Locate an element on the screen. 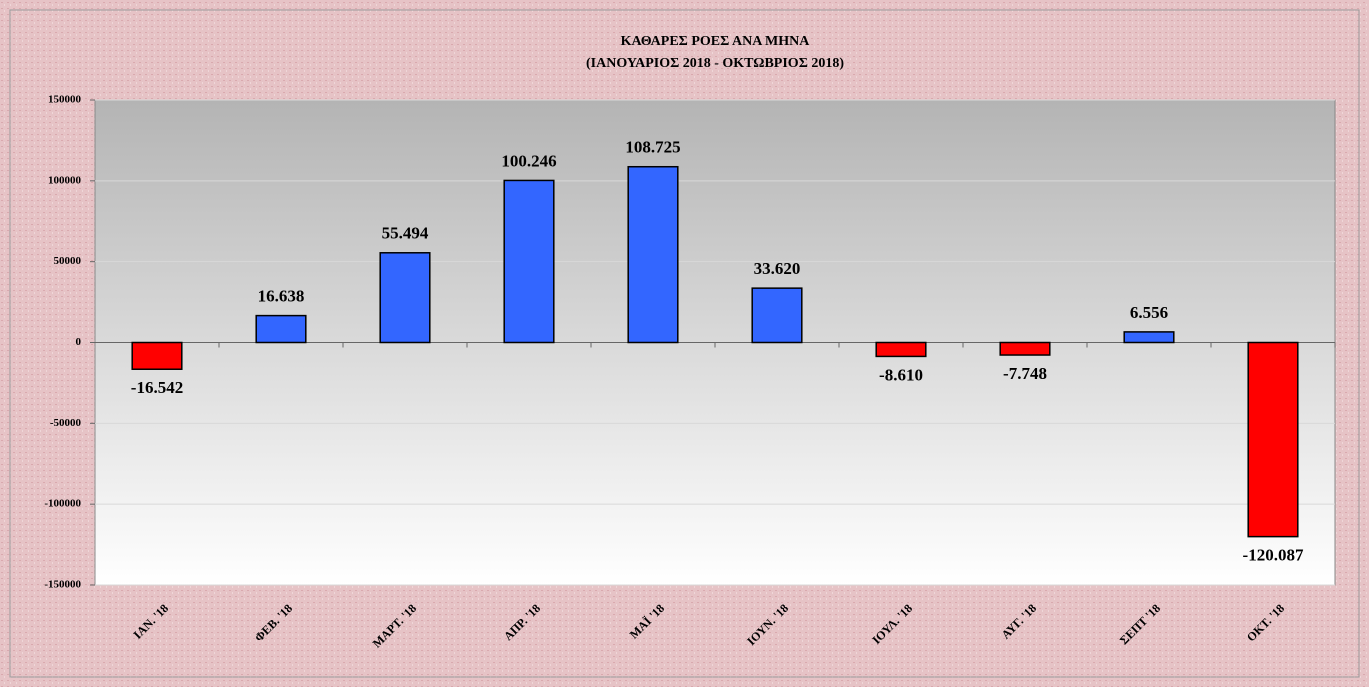  y-tick-label: -100000 is located at coordinates (62, 504).